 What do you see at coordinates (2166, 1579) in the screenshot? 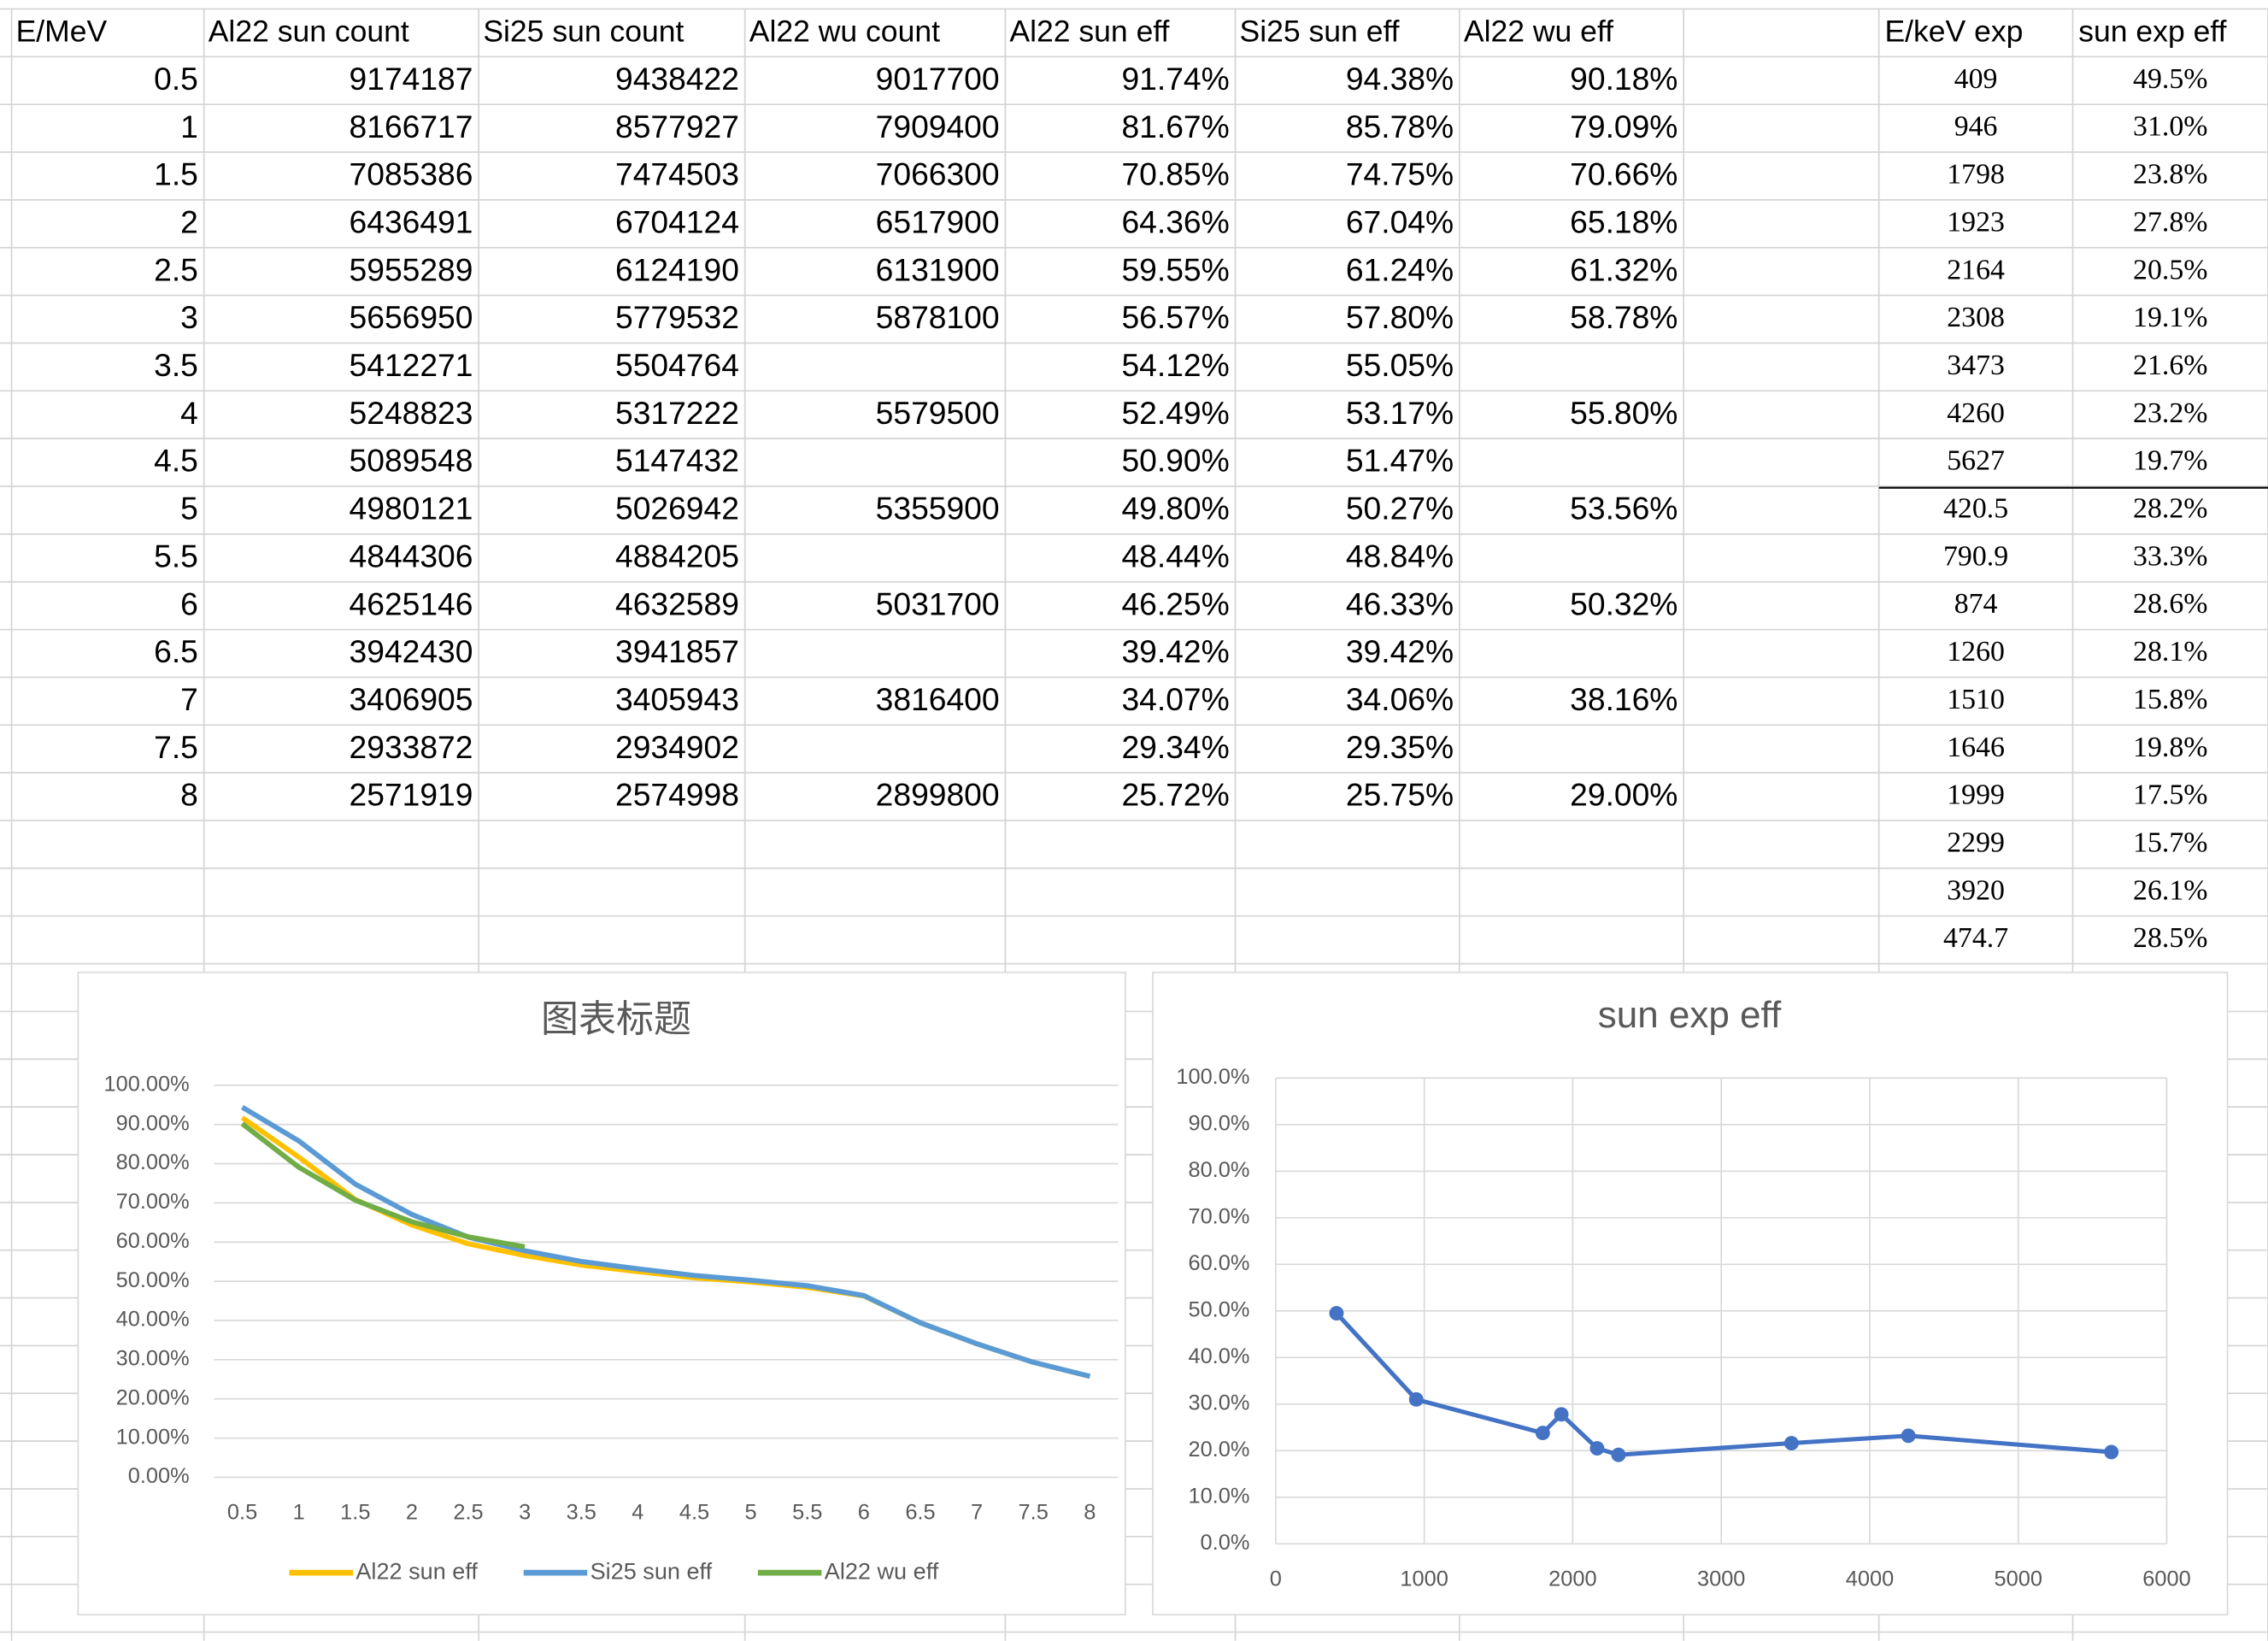
I see `x-tick-label: 6000` at bounding box center [2166, 1579].